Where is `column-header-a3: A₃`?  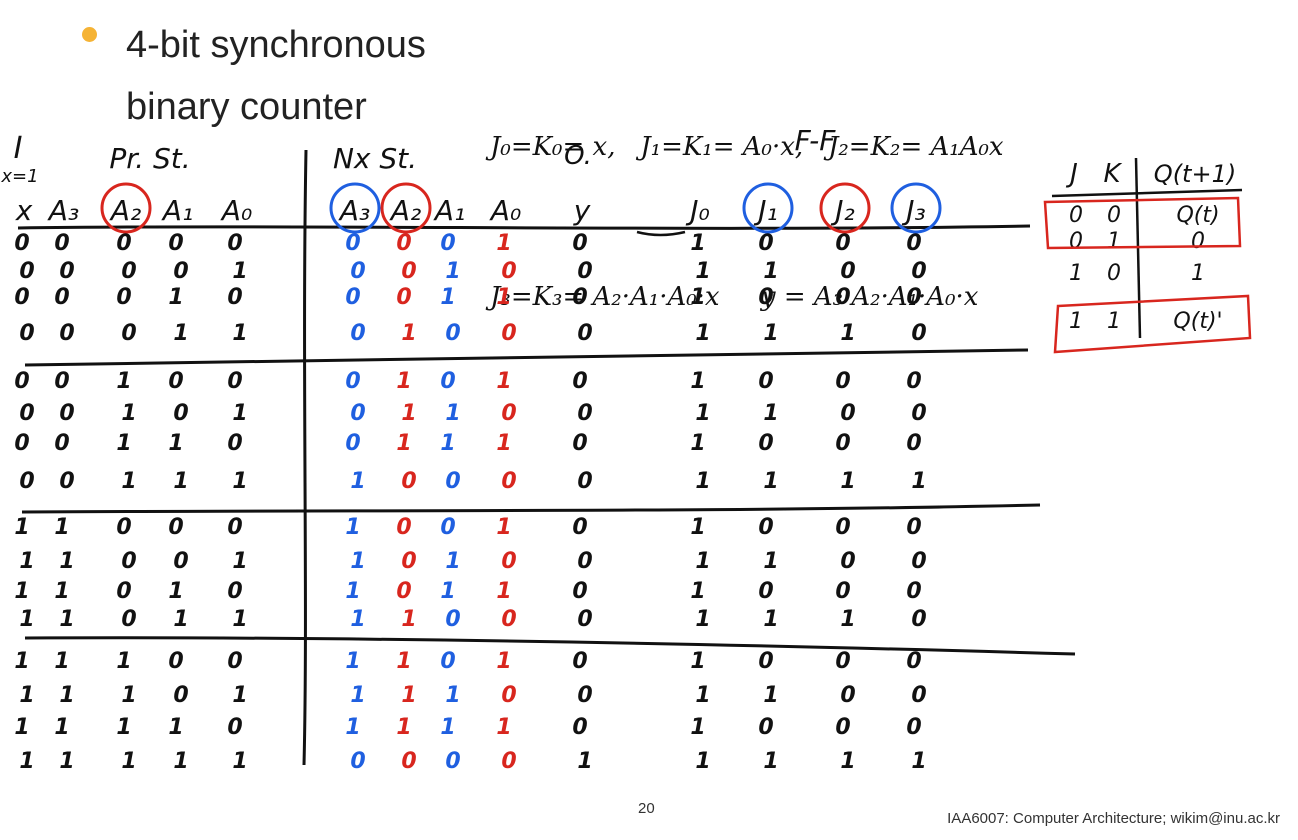 column-header-a3: A₃ is located at coordinates (63, 210).